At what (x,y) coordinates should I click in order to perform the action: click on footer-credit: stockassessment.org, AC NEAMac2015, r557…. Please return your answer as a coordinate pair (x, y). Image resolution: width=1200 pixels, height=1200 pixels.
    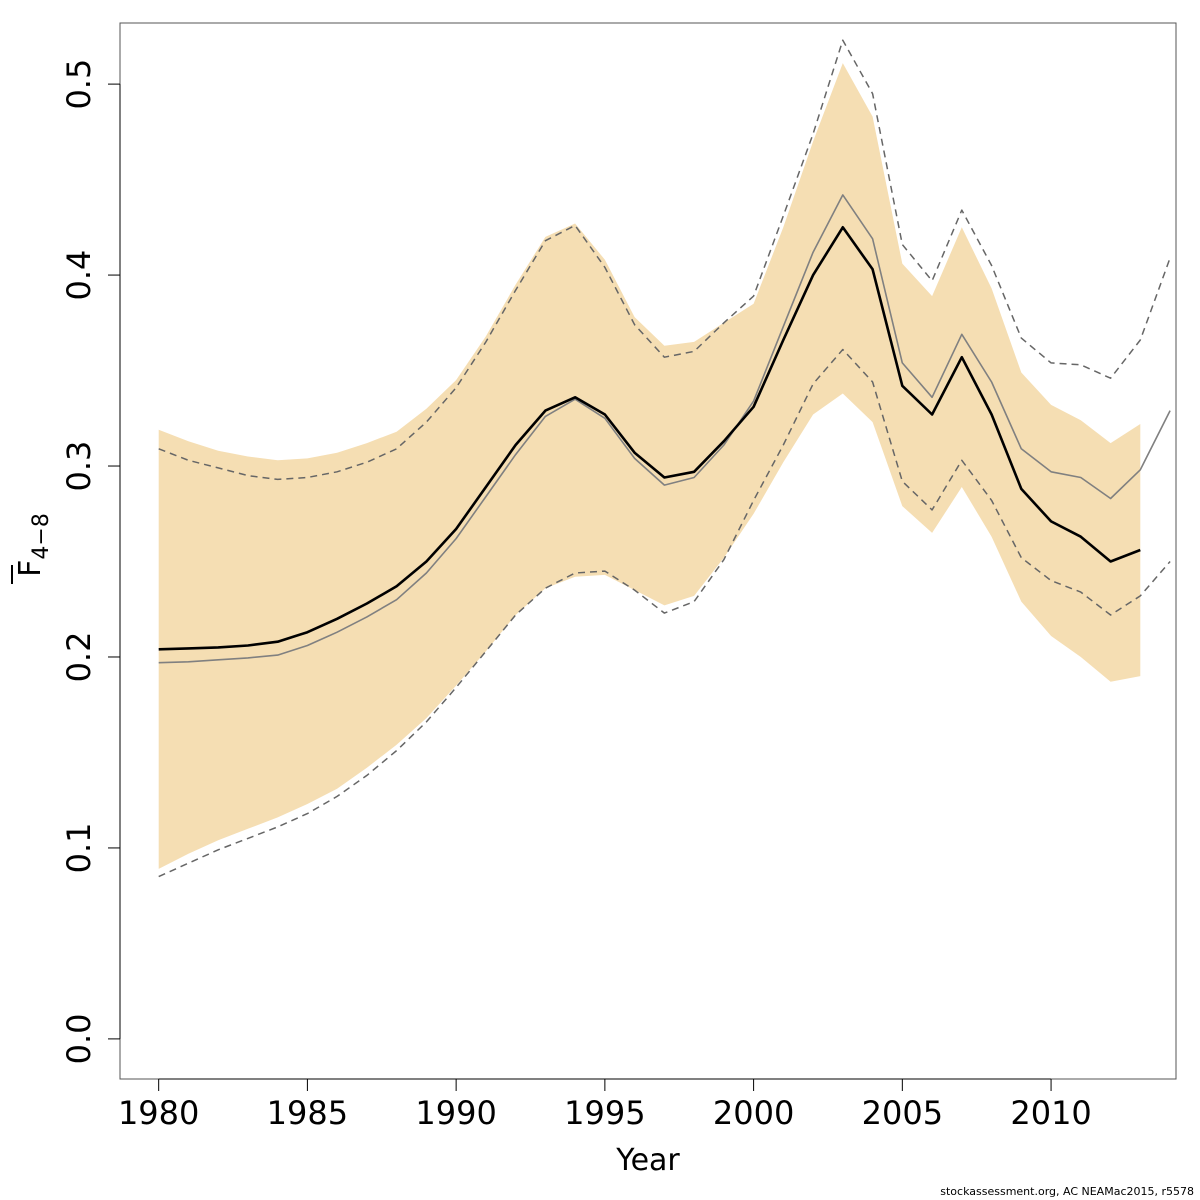
    Looking at the image, I should click on (1067, 1191).